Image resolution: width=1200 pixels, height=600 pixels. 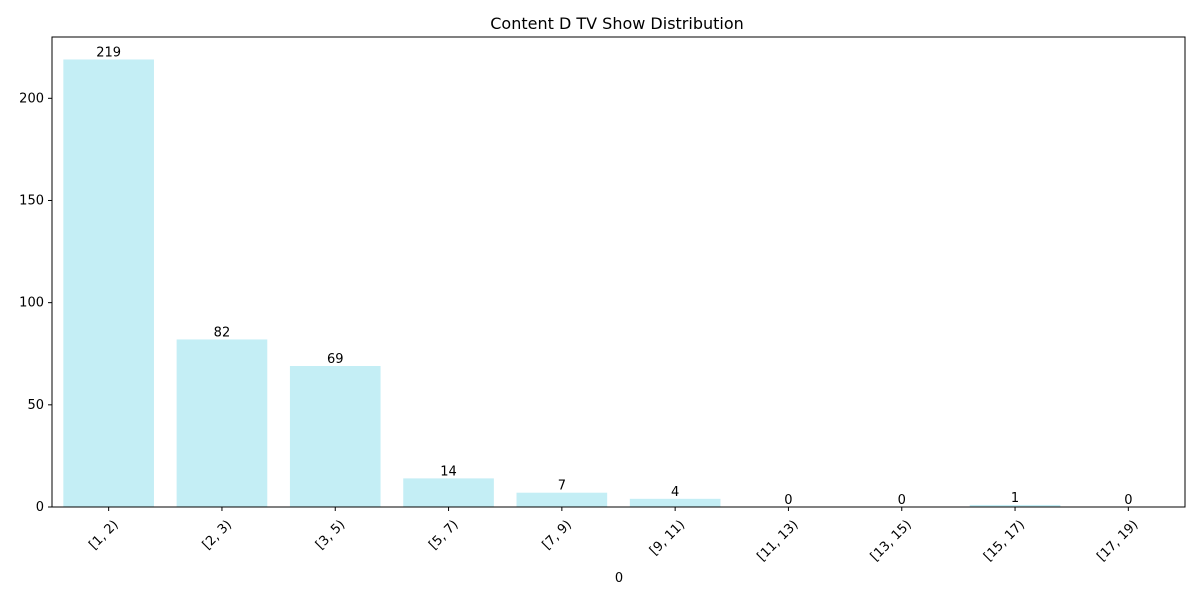 What do you see at coordinates (448, 471) in the screenshot?
I see `data-label: 14` at bounding box center [448, 471].